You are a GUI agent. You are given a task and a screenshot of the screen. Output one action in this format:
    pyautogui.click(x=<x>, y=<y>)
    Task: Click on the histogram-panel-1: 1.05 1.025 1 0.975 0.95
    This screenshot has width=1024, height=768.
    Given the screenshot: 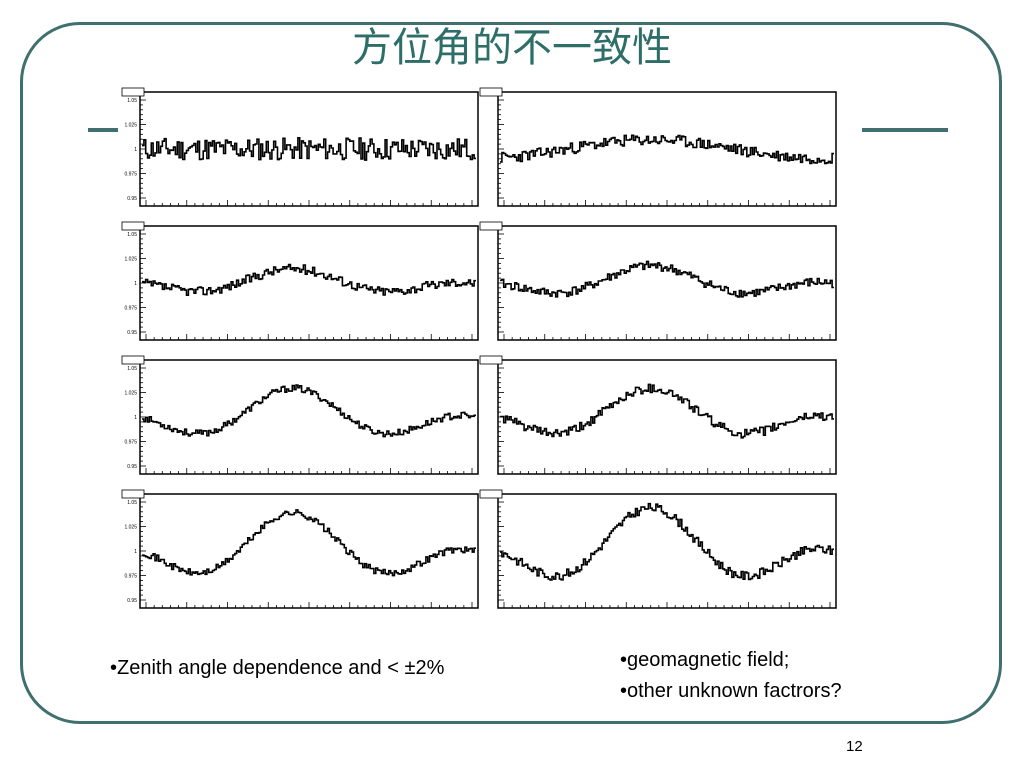 What is the action you would take?
    pyautogui.click(x=300, y=147)
    